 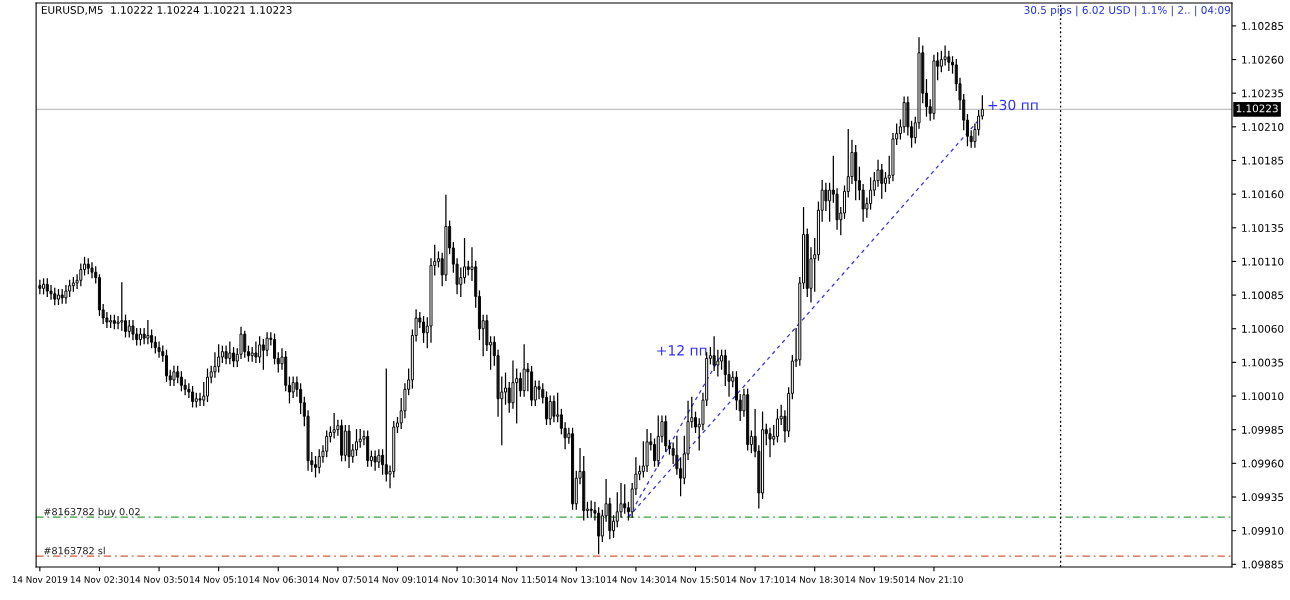 I want to click on x-tick-label: 14 Nov 17:10, so click(x=755, y=579).